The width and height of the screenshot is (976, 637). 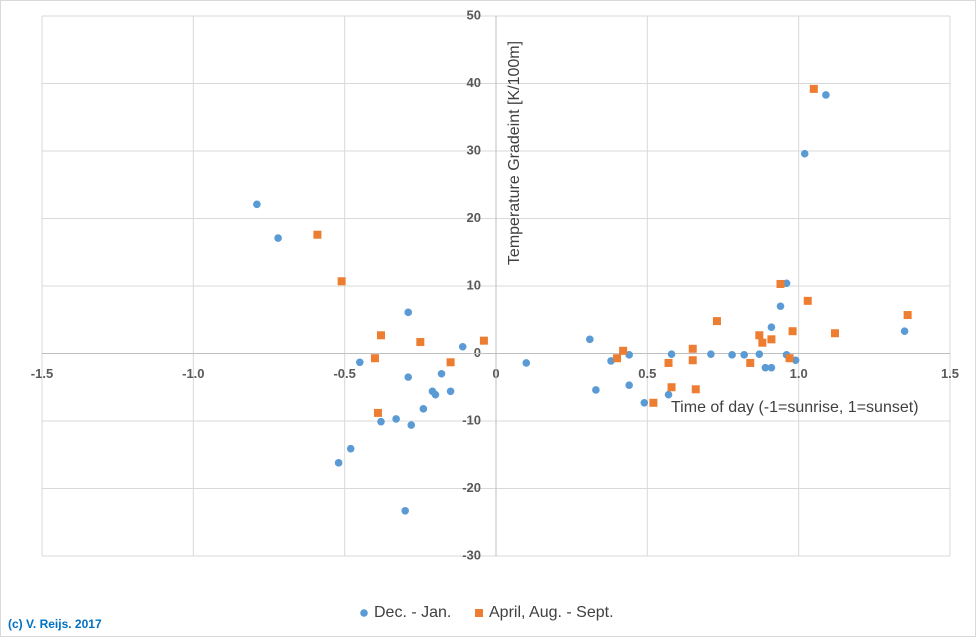 I want to click on y-axis-title: Temperature Gradeint [K/100m], so click(x=514, y=153).